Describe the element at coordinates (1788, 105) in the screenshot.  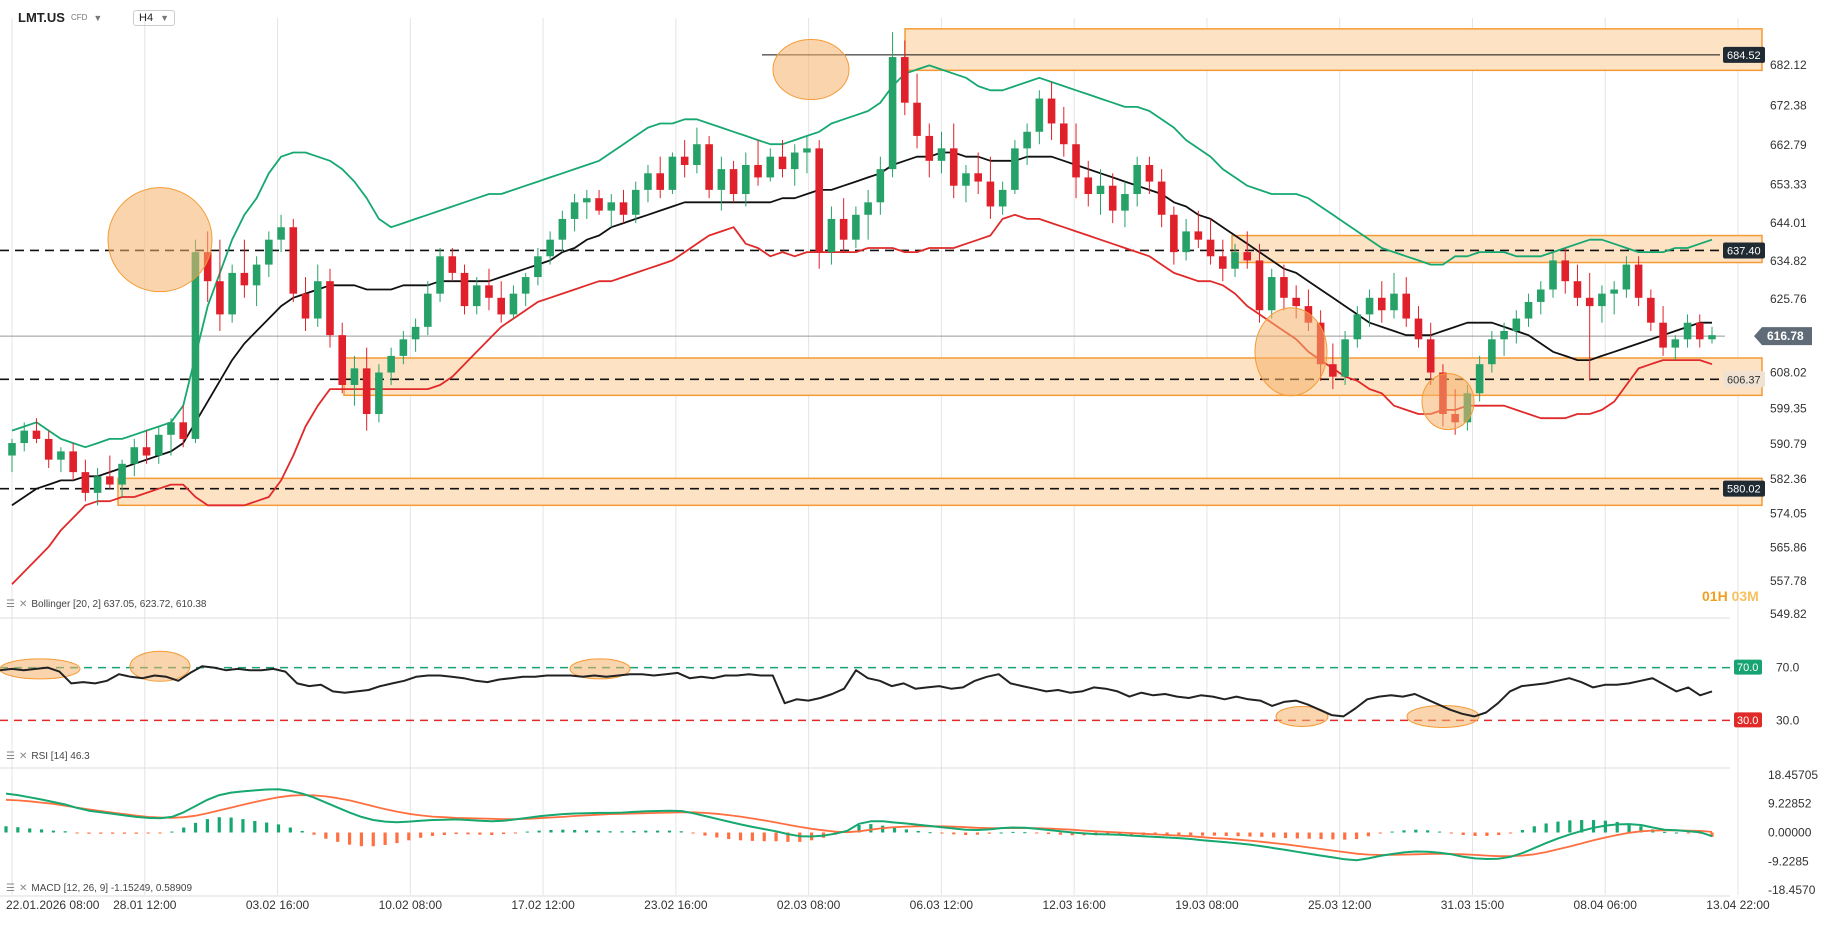
I see `price-axis-tick: 672.38` at that location.